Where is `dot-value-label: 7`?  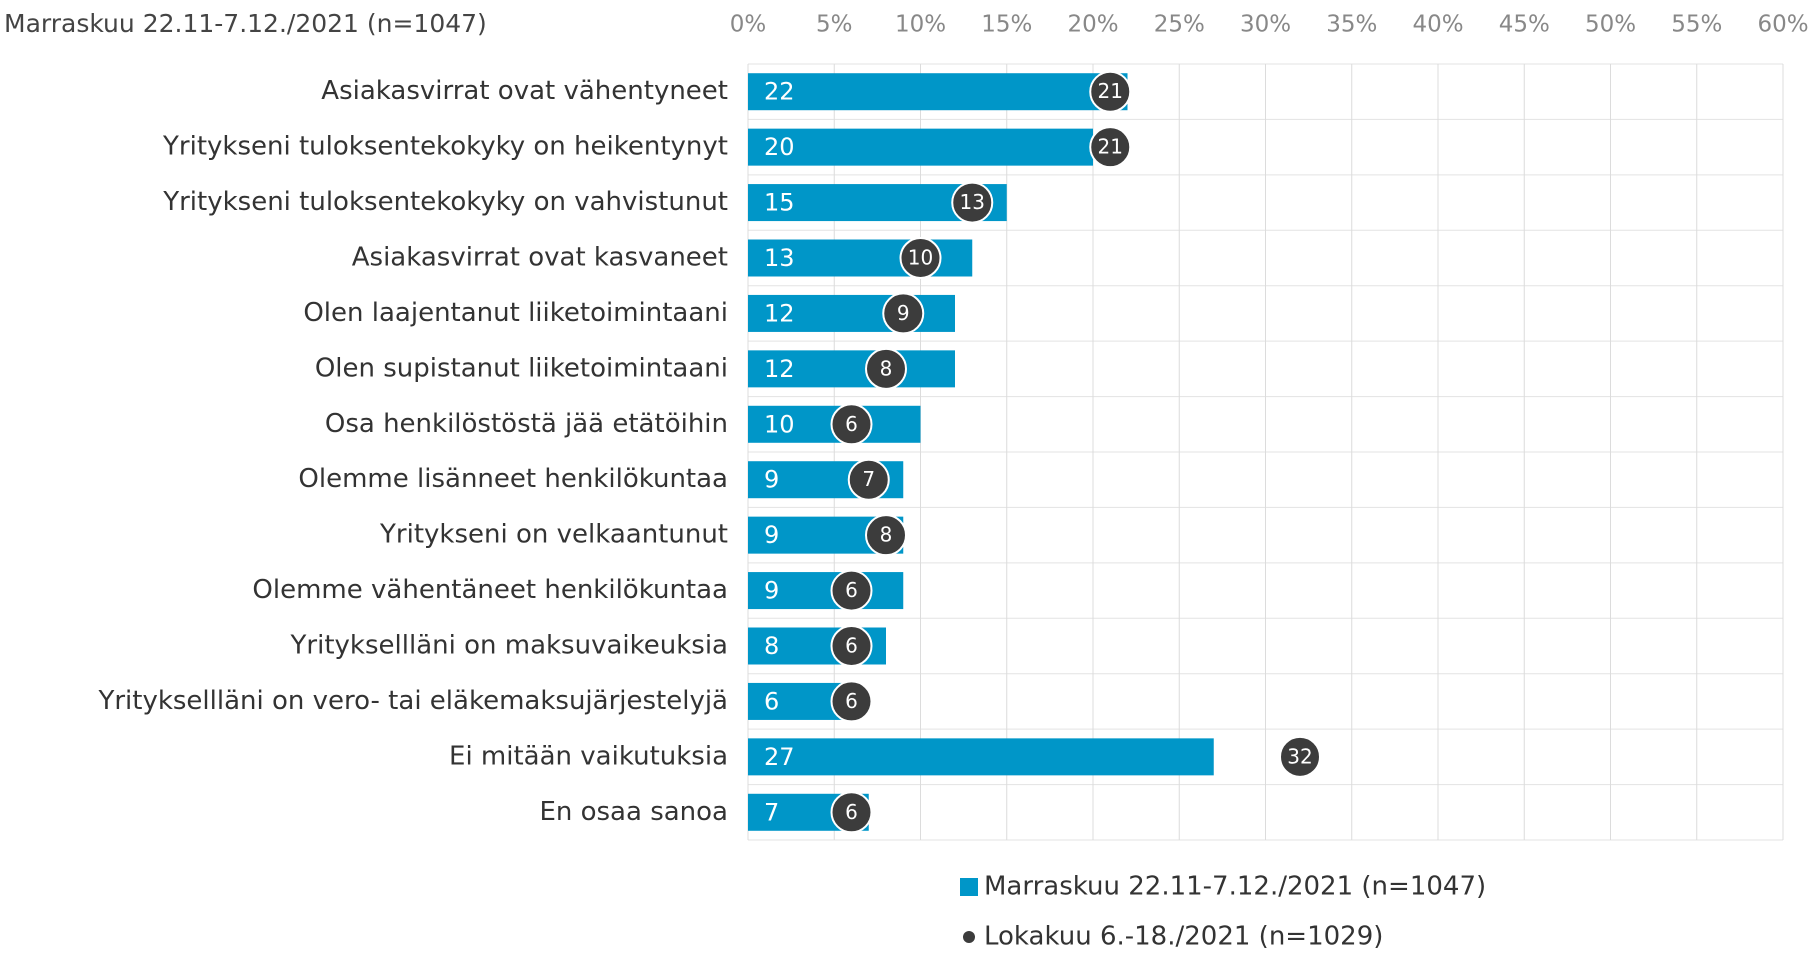
dot-value-label: 7 is located at coordinates (868, 479).